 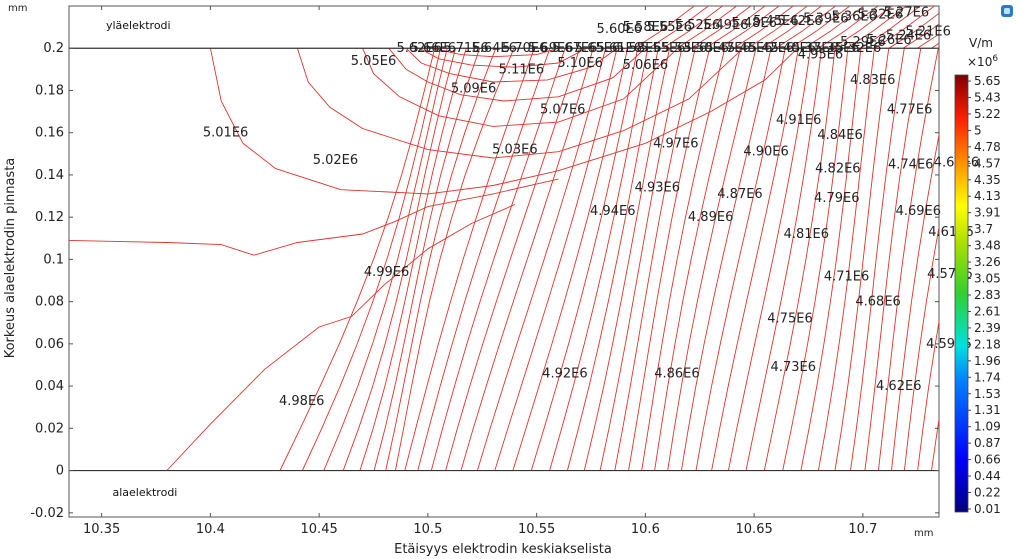 What do you see at coordinates (725, 25) in the screenshot?
I see `contour-value-label: 5.49E6` at bounding box center [725, 25].